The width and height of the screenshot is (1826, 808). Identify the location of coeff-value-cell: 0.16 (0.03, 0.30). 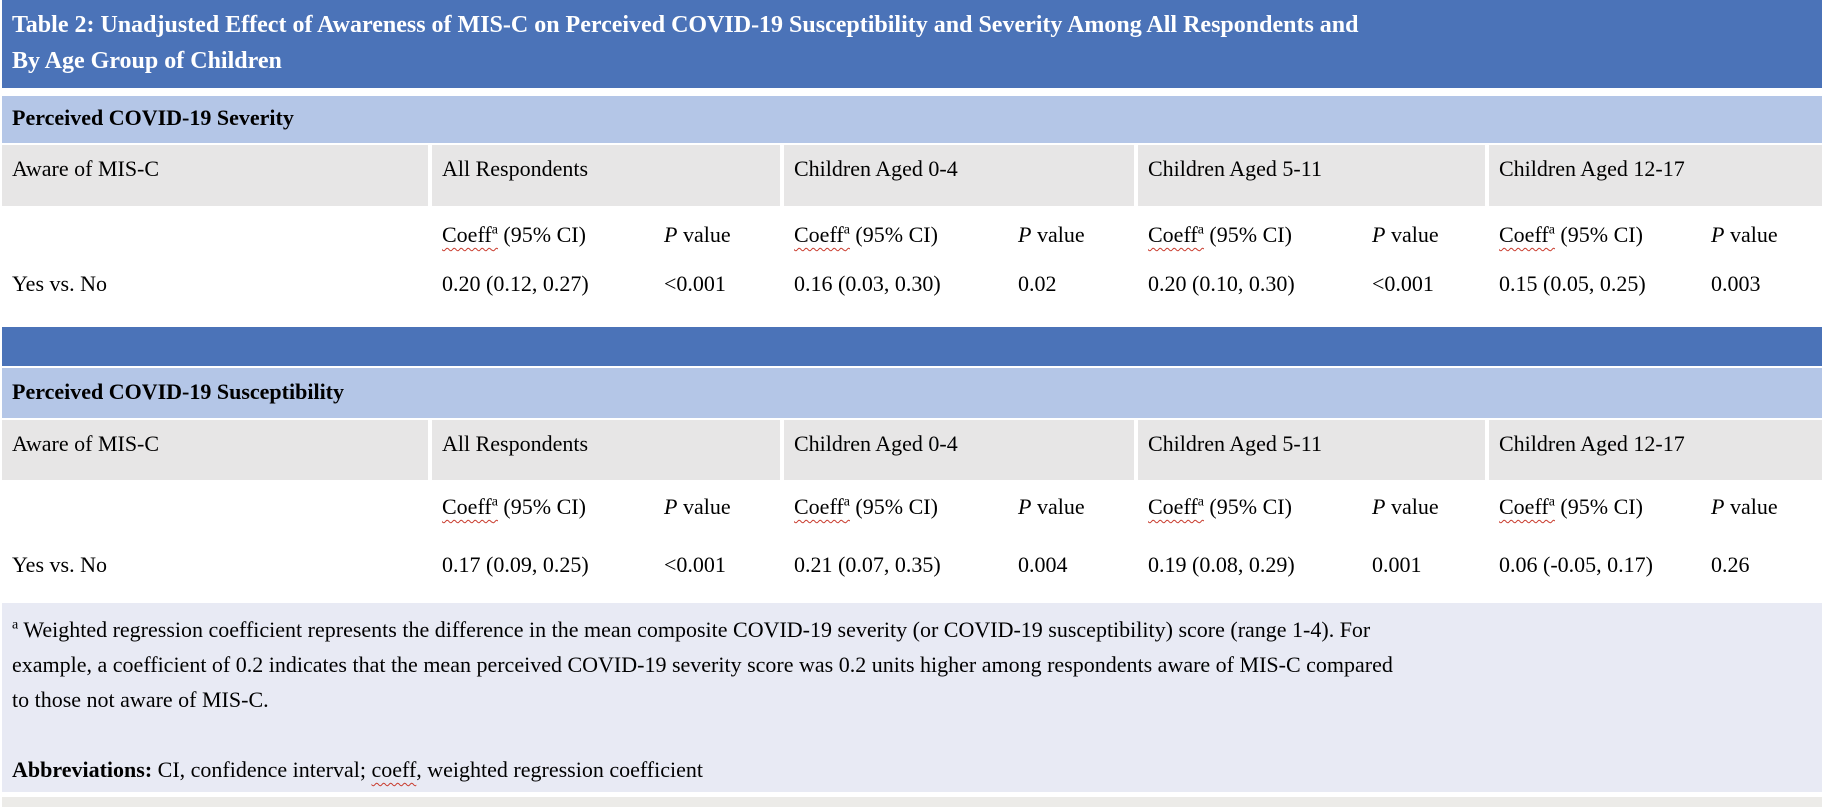
(867, 283).